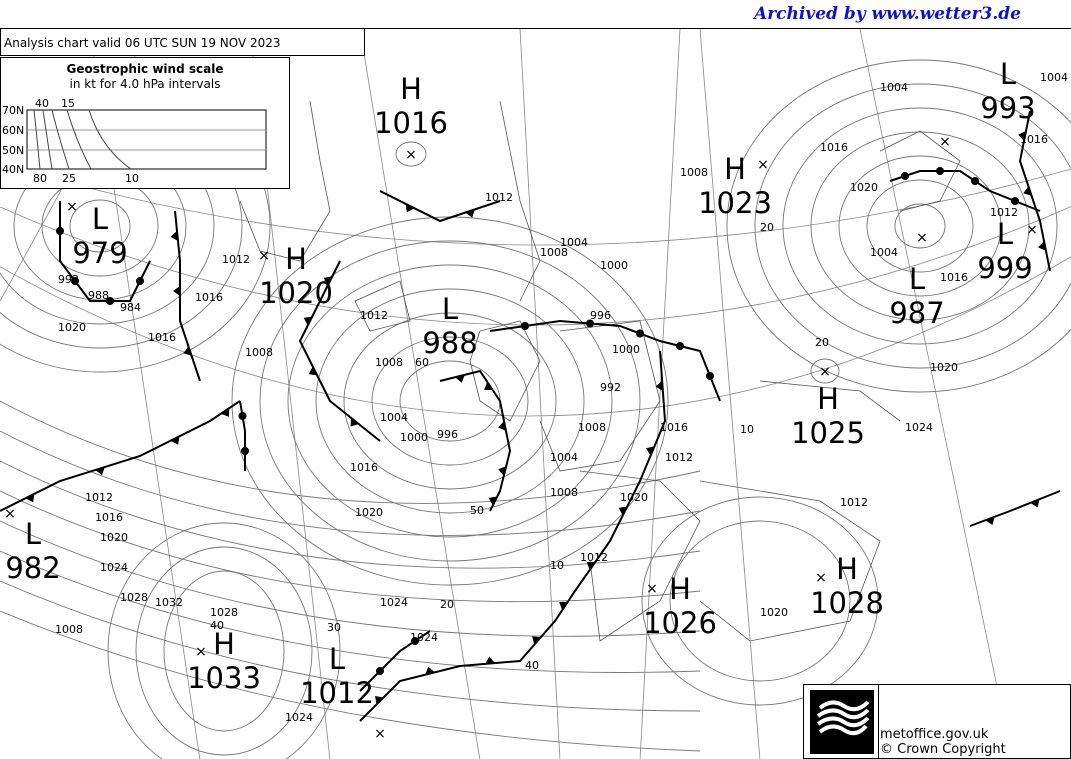  I want to click on cold-front, so click(120, 456).